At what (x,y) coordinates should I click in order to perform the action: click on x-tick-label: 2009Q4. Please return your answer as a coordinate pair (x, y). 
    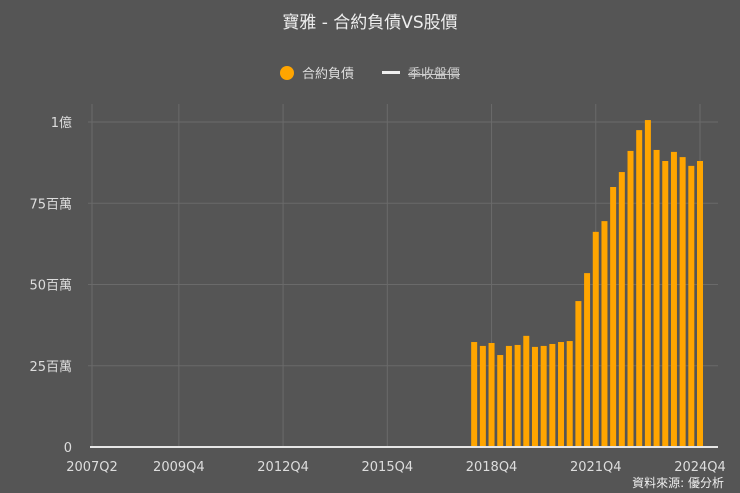
    Looking at the image, I should click on (179, 467).